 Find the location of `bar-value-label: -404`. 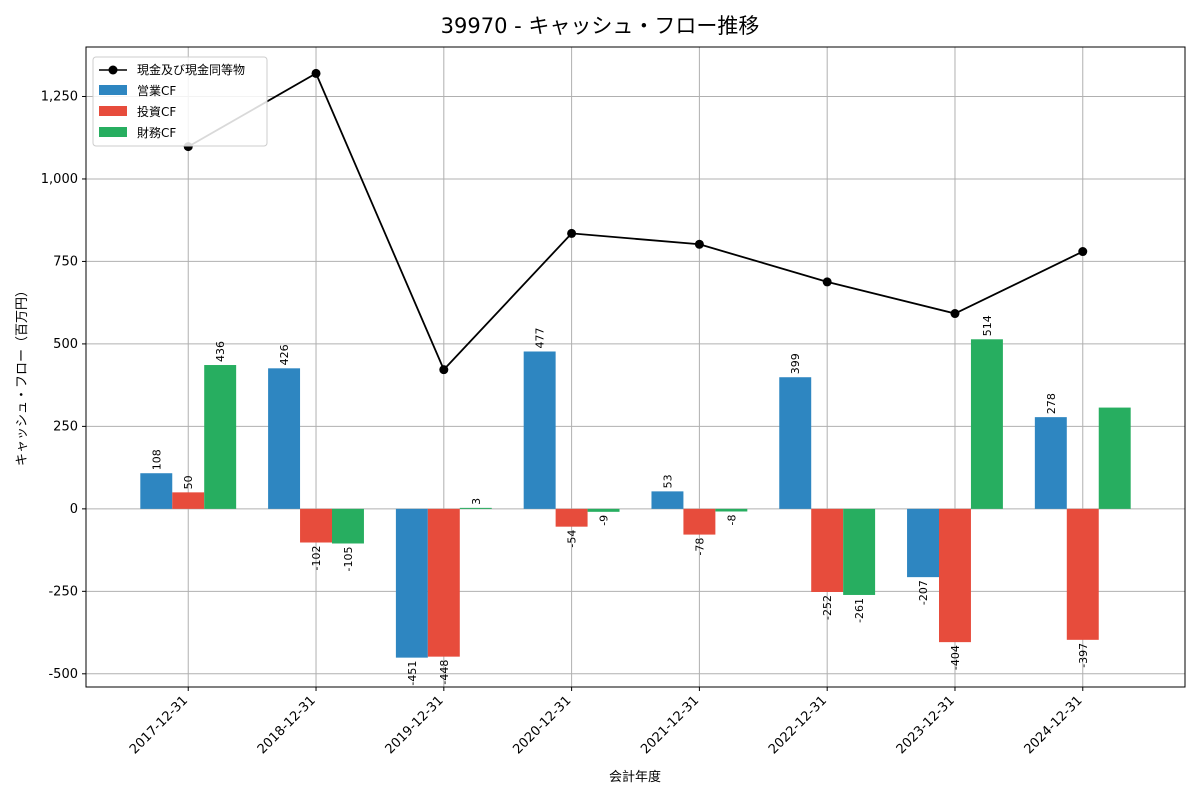

bar-value-label: -404 is located at coordinates (955, 657).